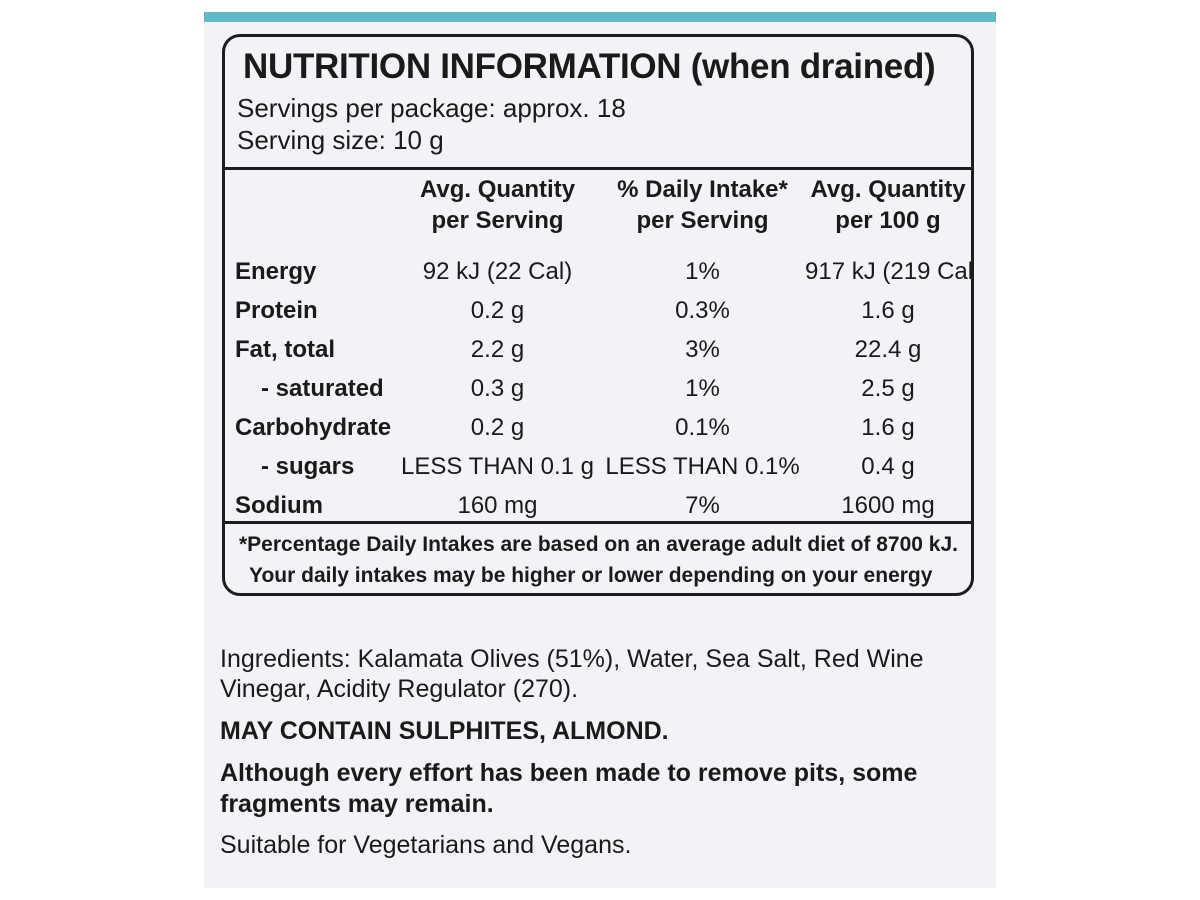 The image size is (1200, 900). What do you see at coordinates (322, 388) in the screenshot?
I see `nutrient-name: - saturated` at bounding box center [322, 388].